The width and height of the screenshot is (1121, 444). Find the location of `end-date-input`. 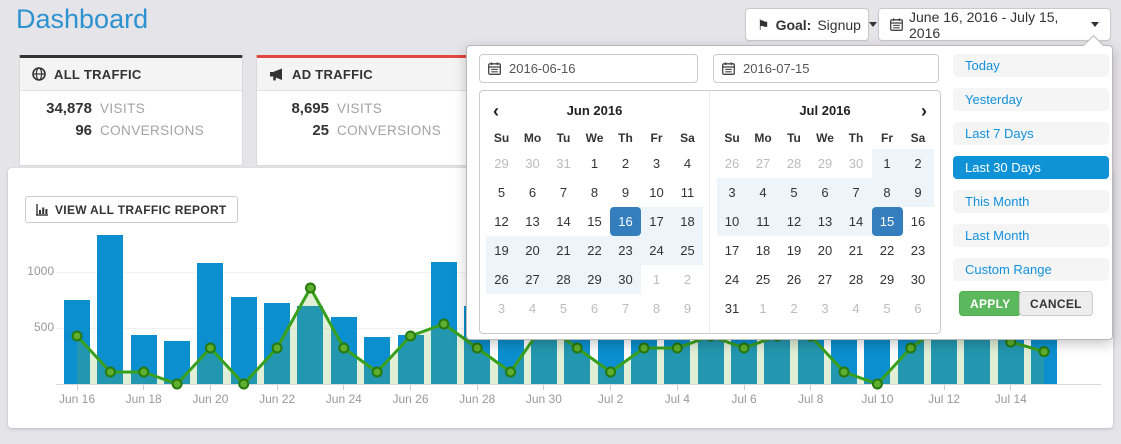

end-date-input is located at coordinates (826, 68).